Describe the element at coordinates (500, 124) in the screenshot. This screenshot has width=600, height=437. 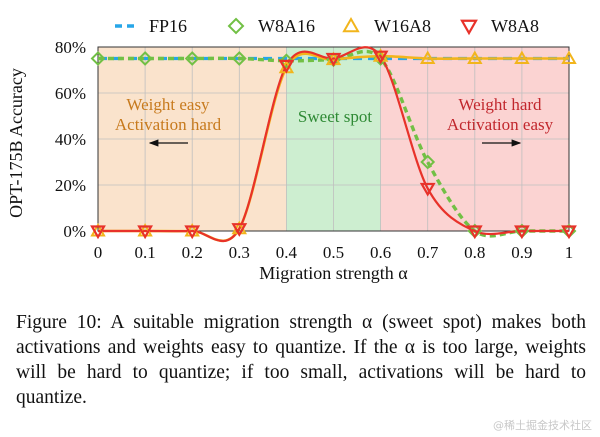
I see `region-2-label-1: Activation easy` at that location.